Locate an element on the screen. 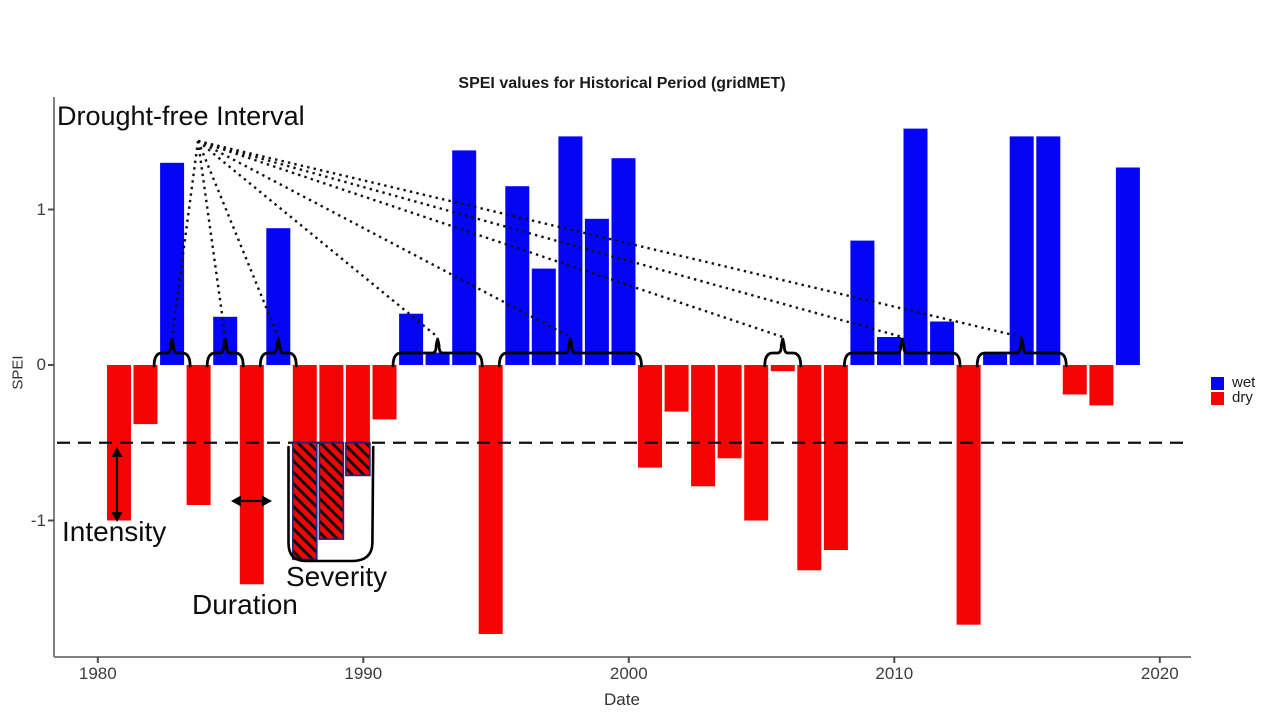  interval-brace-2005-2005 is located at coordinates (783, 352).